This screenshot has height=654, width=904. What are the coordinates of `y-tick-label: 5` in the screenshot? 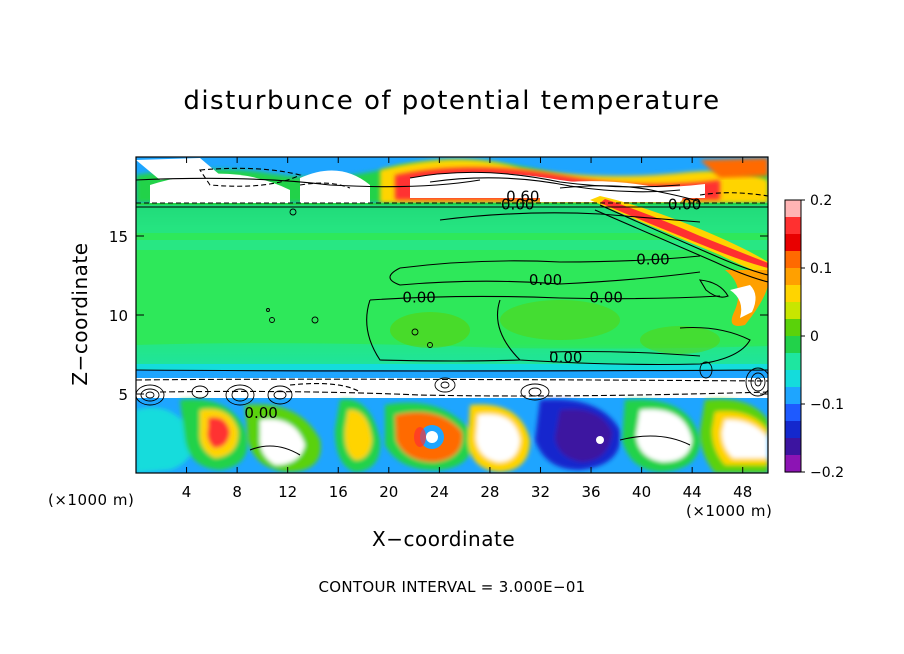 It's located at (123, 395).